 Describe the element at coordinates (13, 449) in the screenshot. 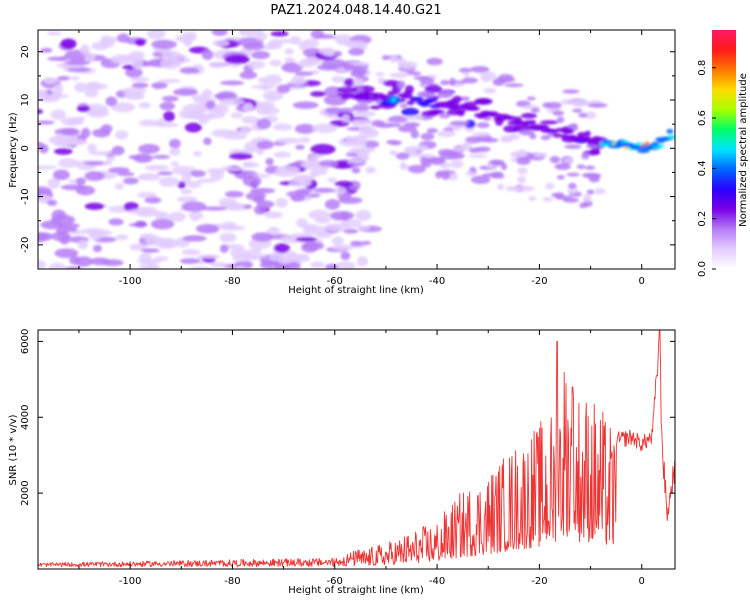

I see `snr-y-label: SNR (10 * v/v)` at that location.